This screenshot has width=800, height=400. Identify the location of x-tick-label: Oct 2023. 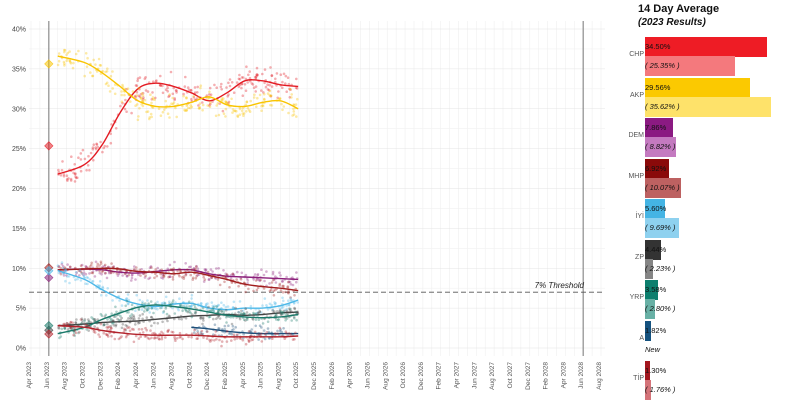
(82, 375).